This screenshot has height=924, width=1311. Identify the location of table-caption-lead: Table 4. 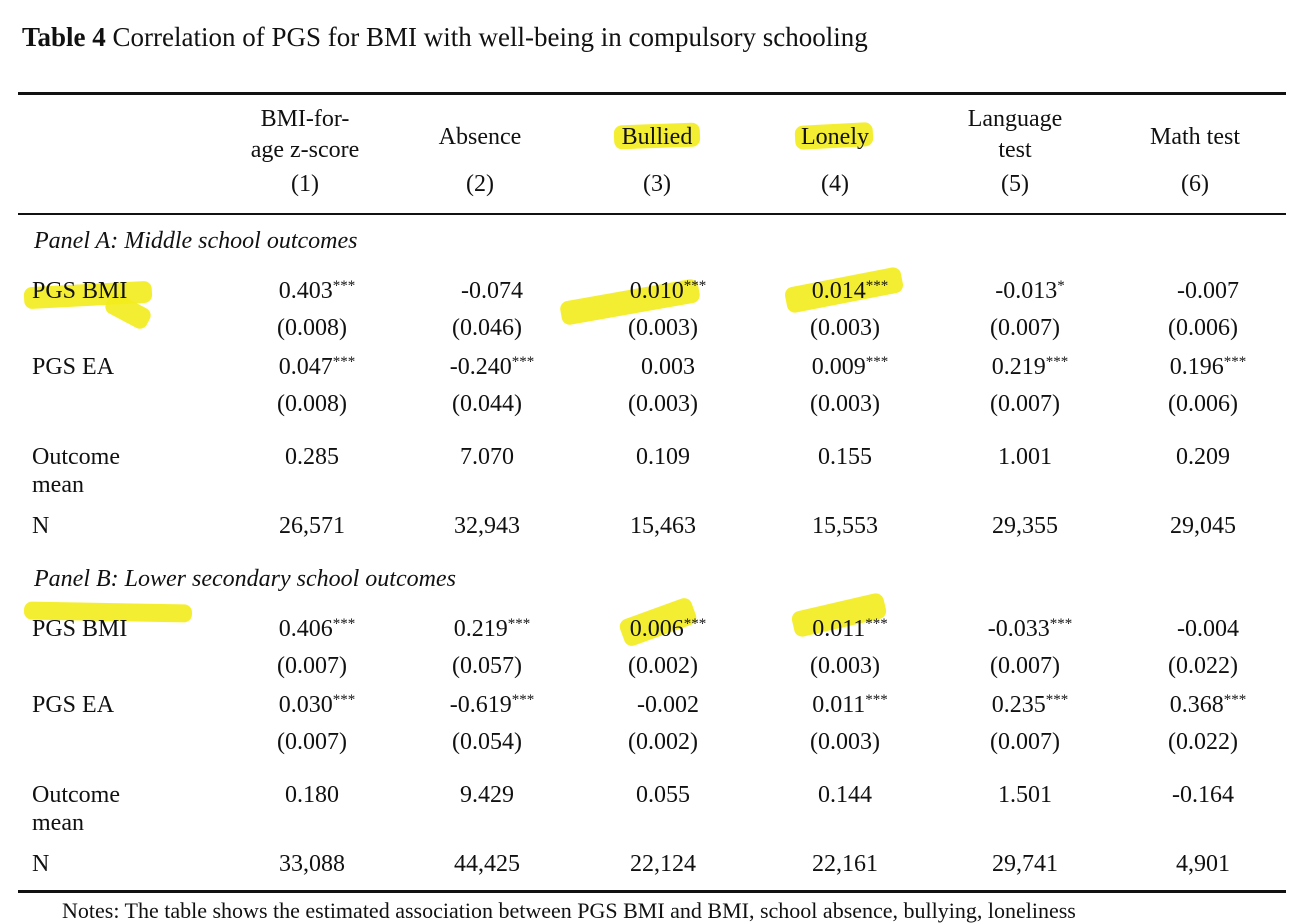
(64, 37).